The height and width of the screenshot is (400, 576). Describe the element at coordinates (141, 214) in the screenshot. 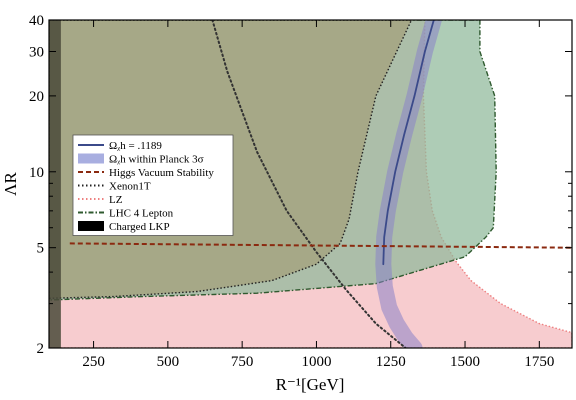

I see `legend-label: LHC 4 Lepton` at that location.